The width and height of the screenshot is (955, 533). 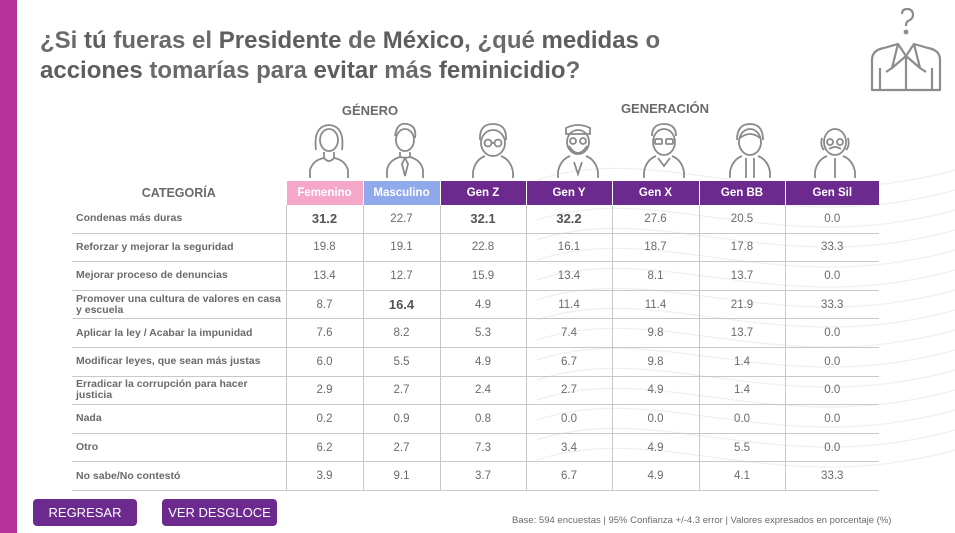 What do you see at coordinates (179, 219) in the screenshot?
I see `row-label: Condenas más duras` at bounding box center [179, 219].